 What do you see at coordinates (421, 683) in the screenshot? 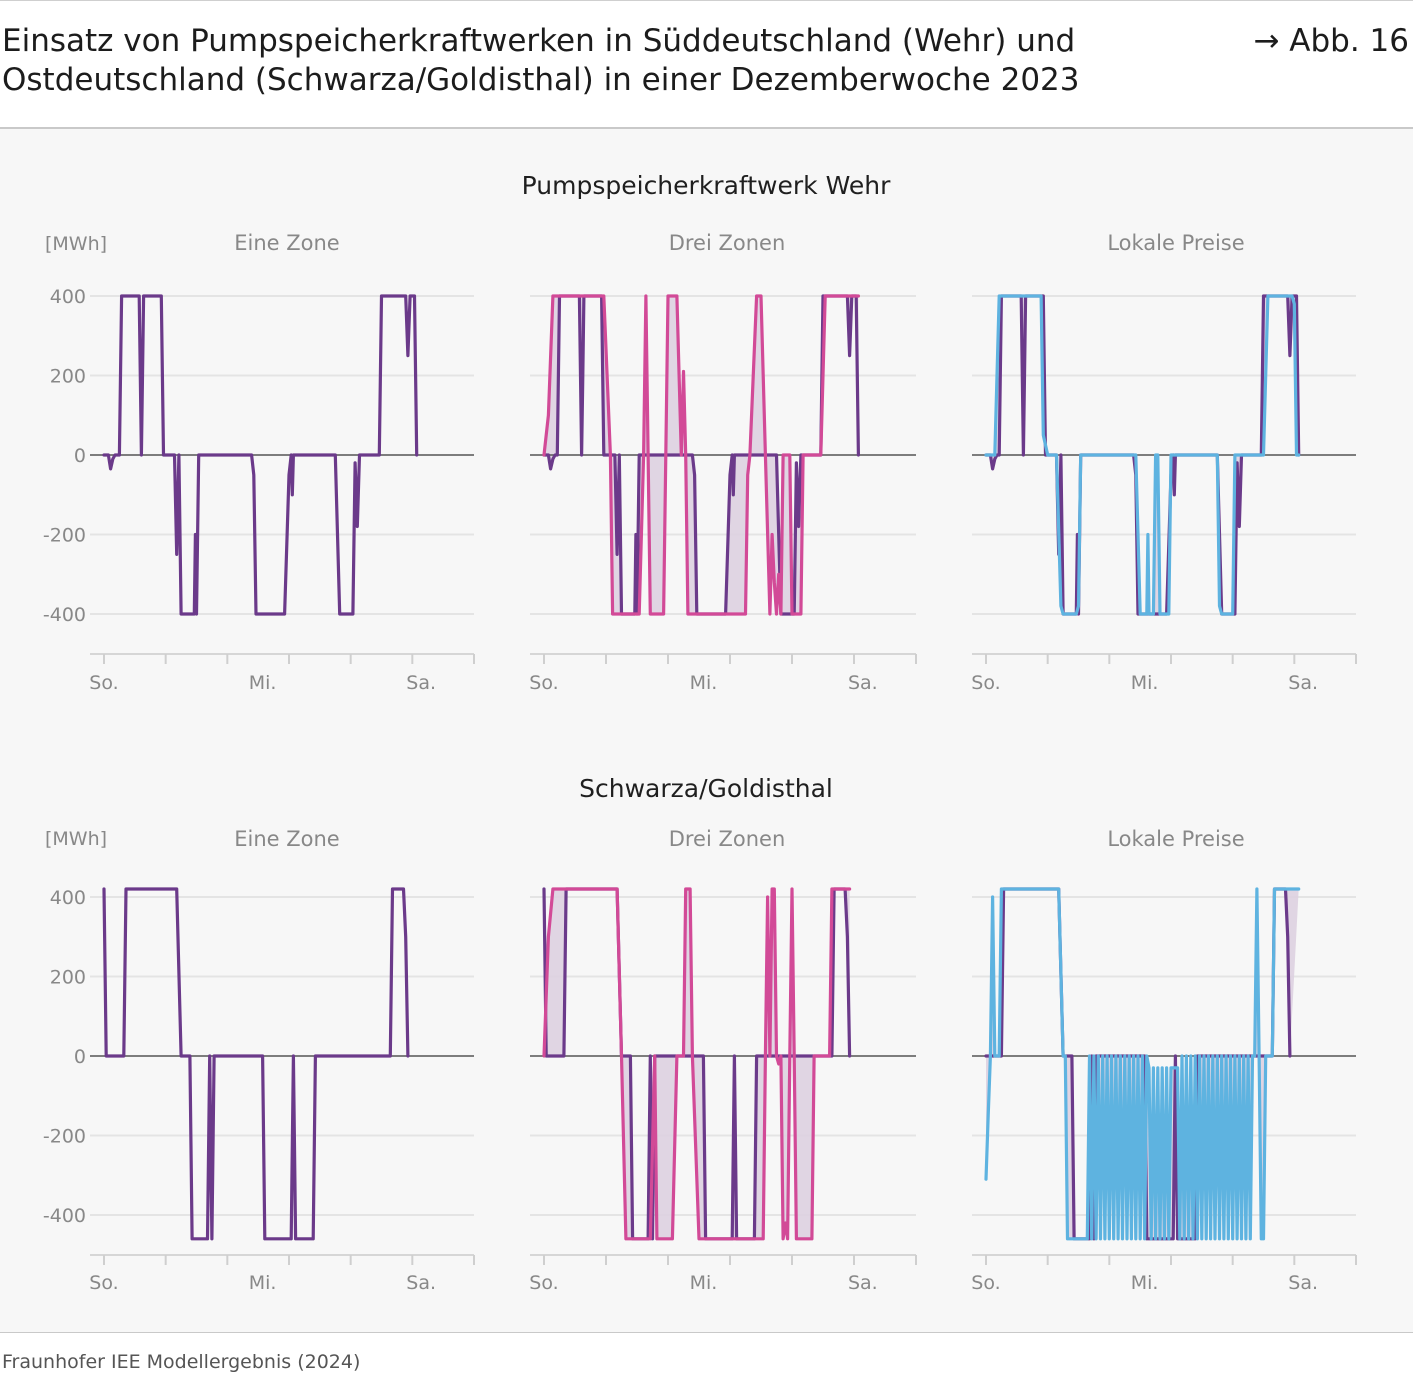
I see `x-tick-label-row1-panel1: Sa.` at bounding box center [421, 683].